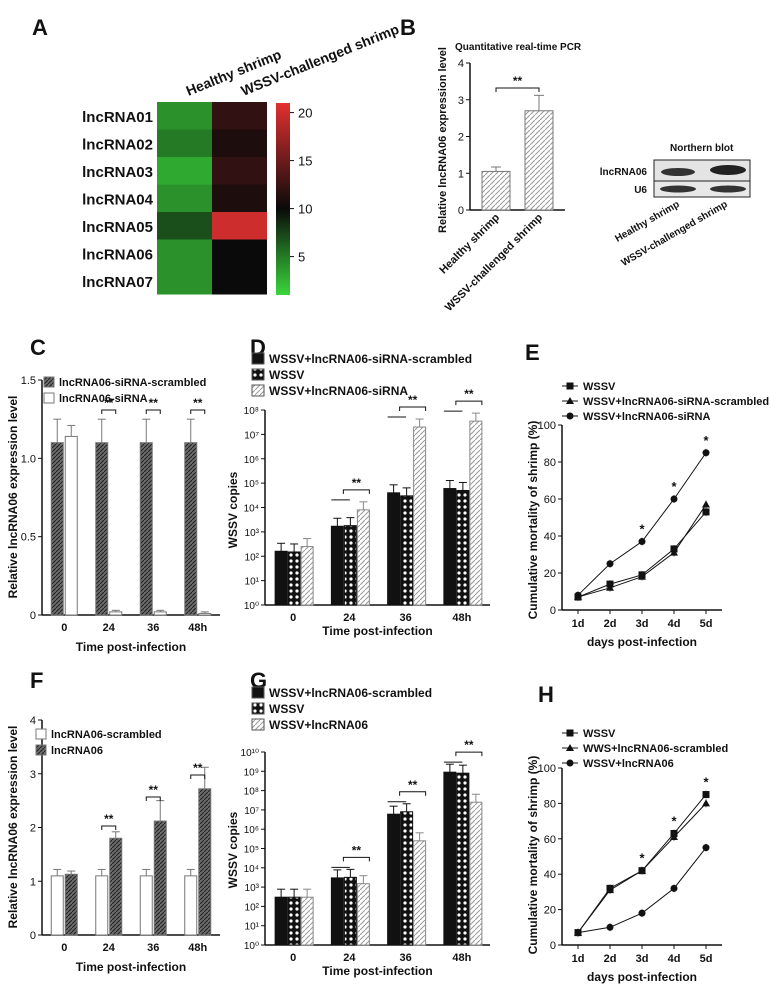 The image size is (771, 995). What do you see at coordinates (461, 101) in the screenshot?
I see `y-tick-label: 3` at bounding box center [461, 101].